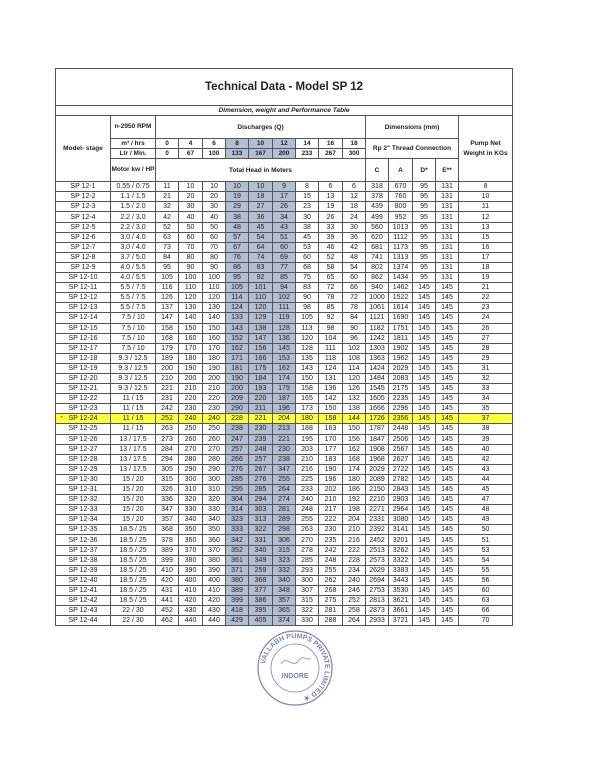  Describe the element at coordinates (307, 207) in the screenshot. I see `head-14-cell: 23` at that location.